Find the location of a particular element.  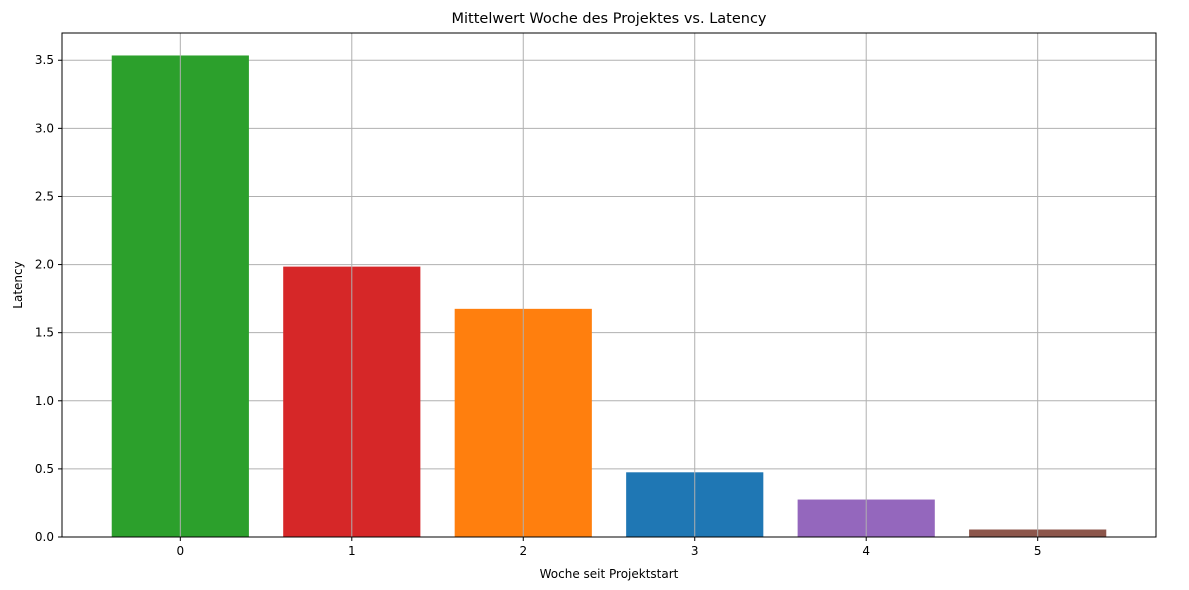

y-tick-label: 0.0 is located at coordinates (44, 537).